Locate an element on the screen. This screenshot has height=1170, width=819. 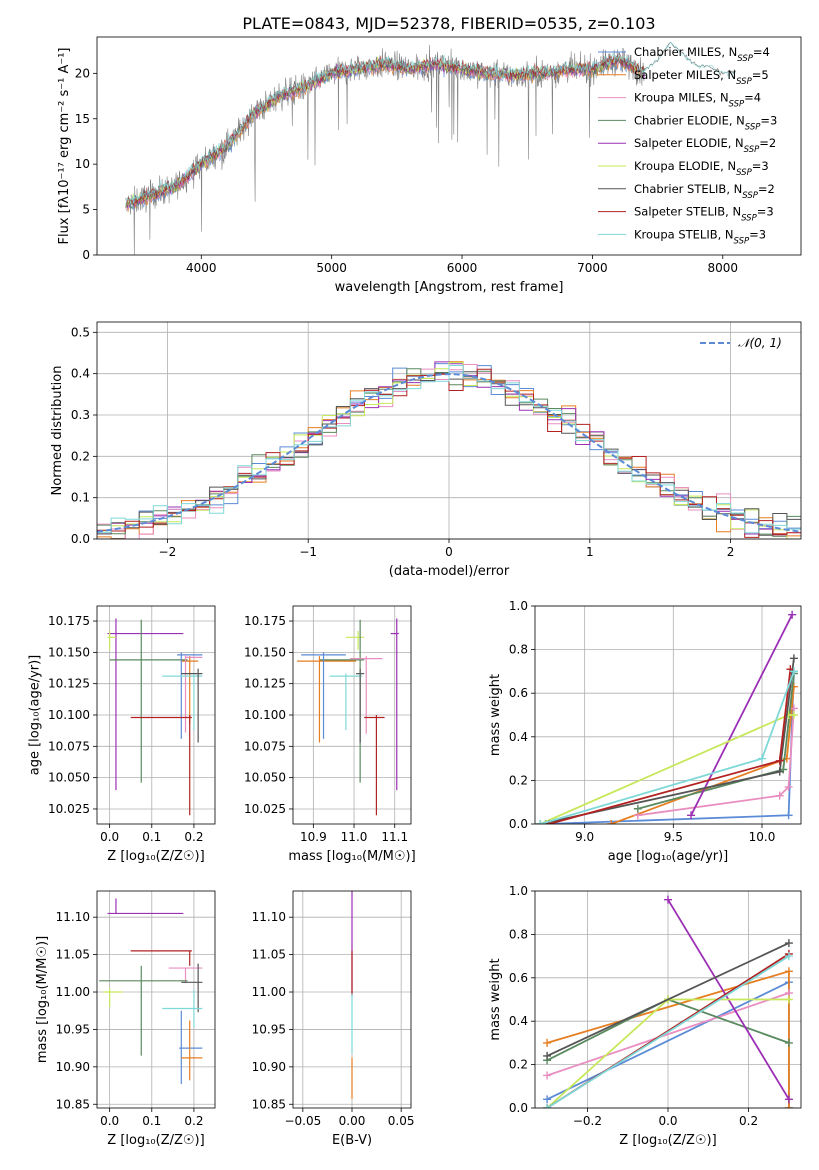
x-tick-label: 8000 is located at coordinates (723, 268).